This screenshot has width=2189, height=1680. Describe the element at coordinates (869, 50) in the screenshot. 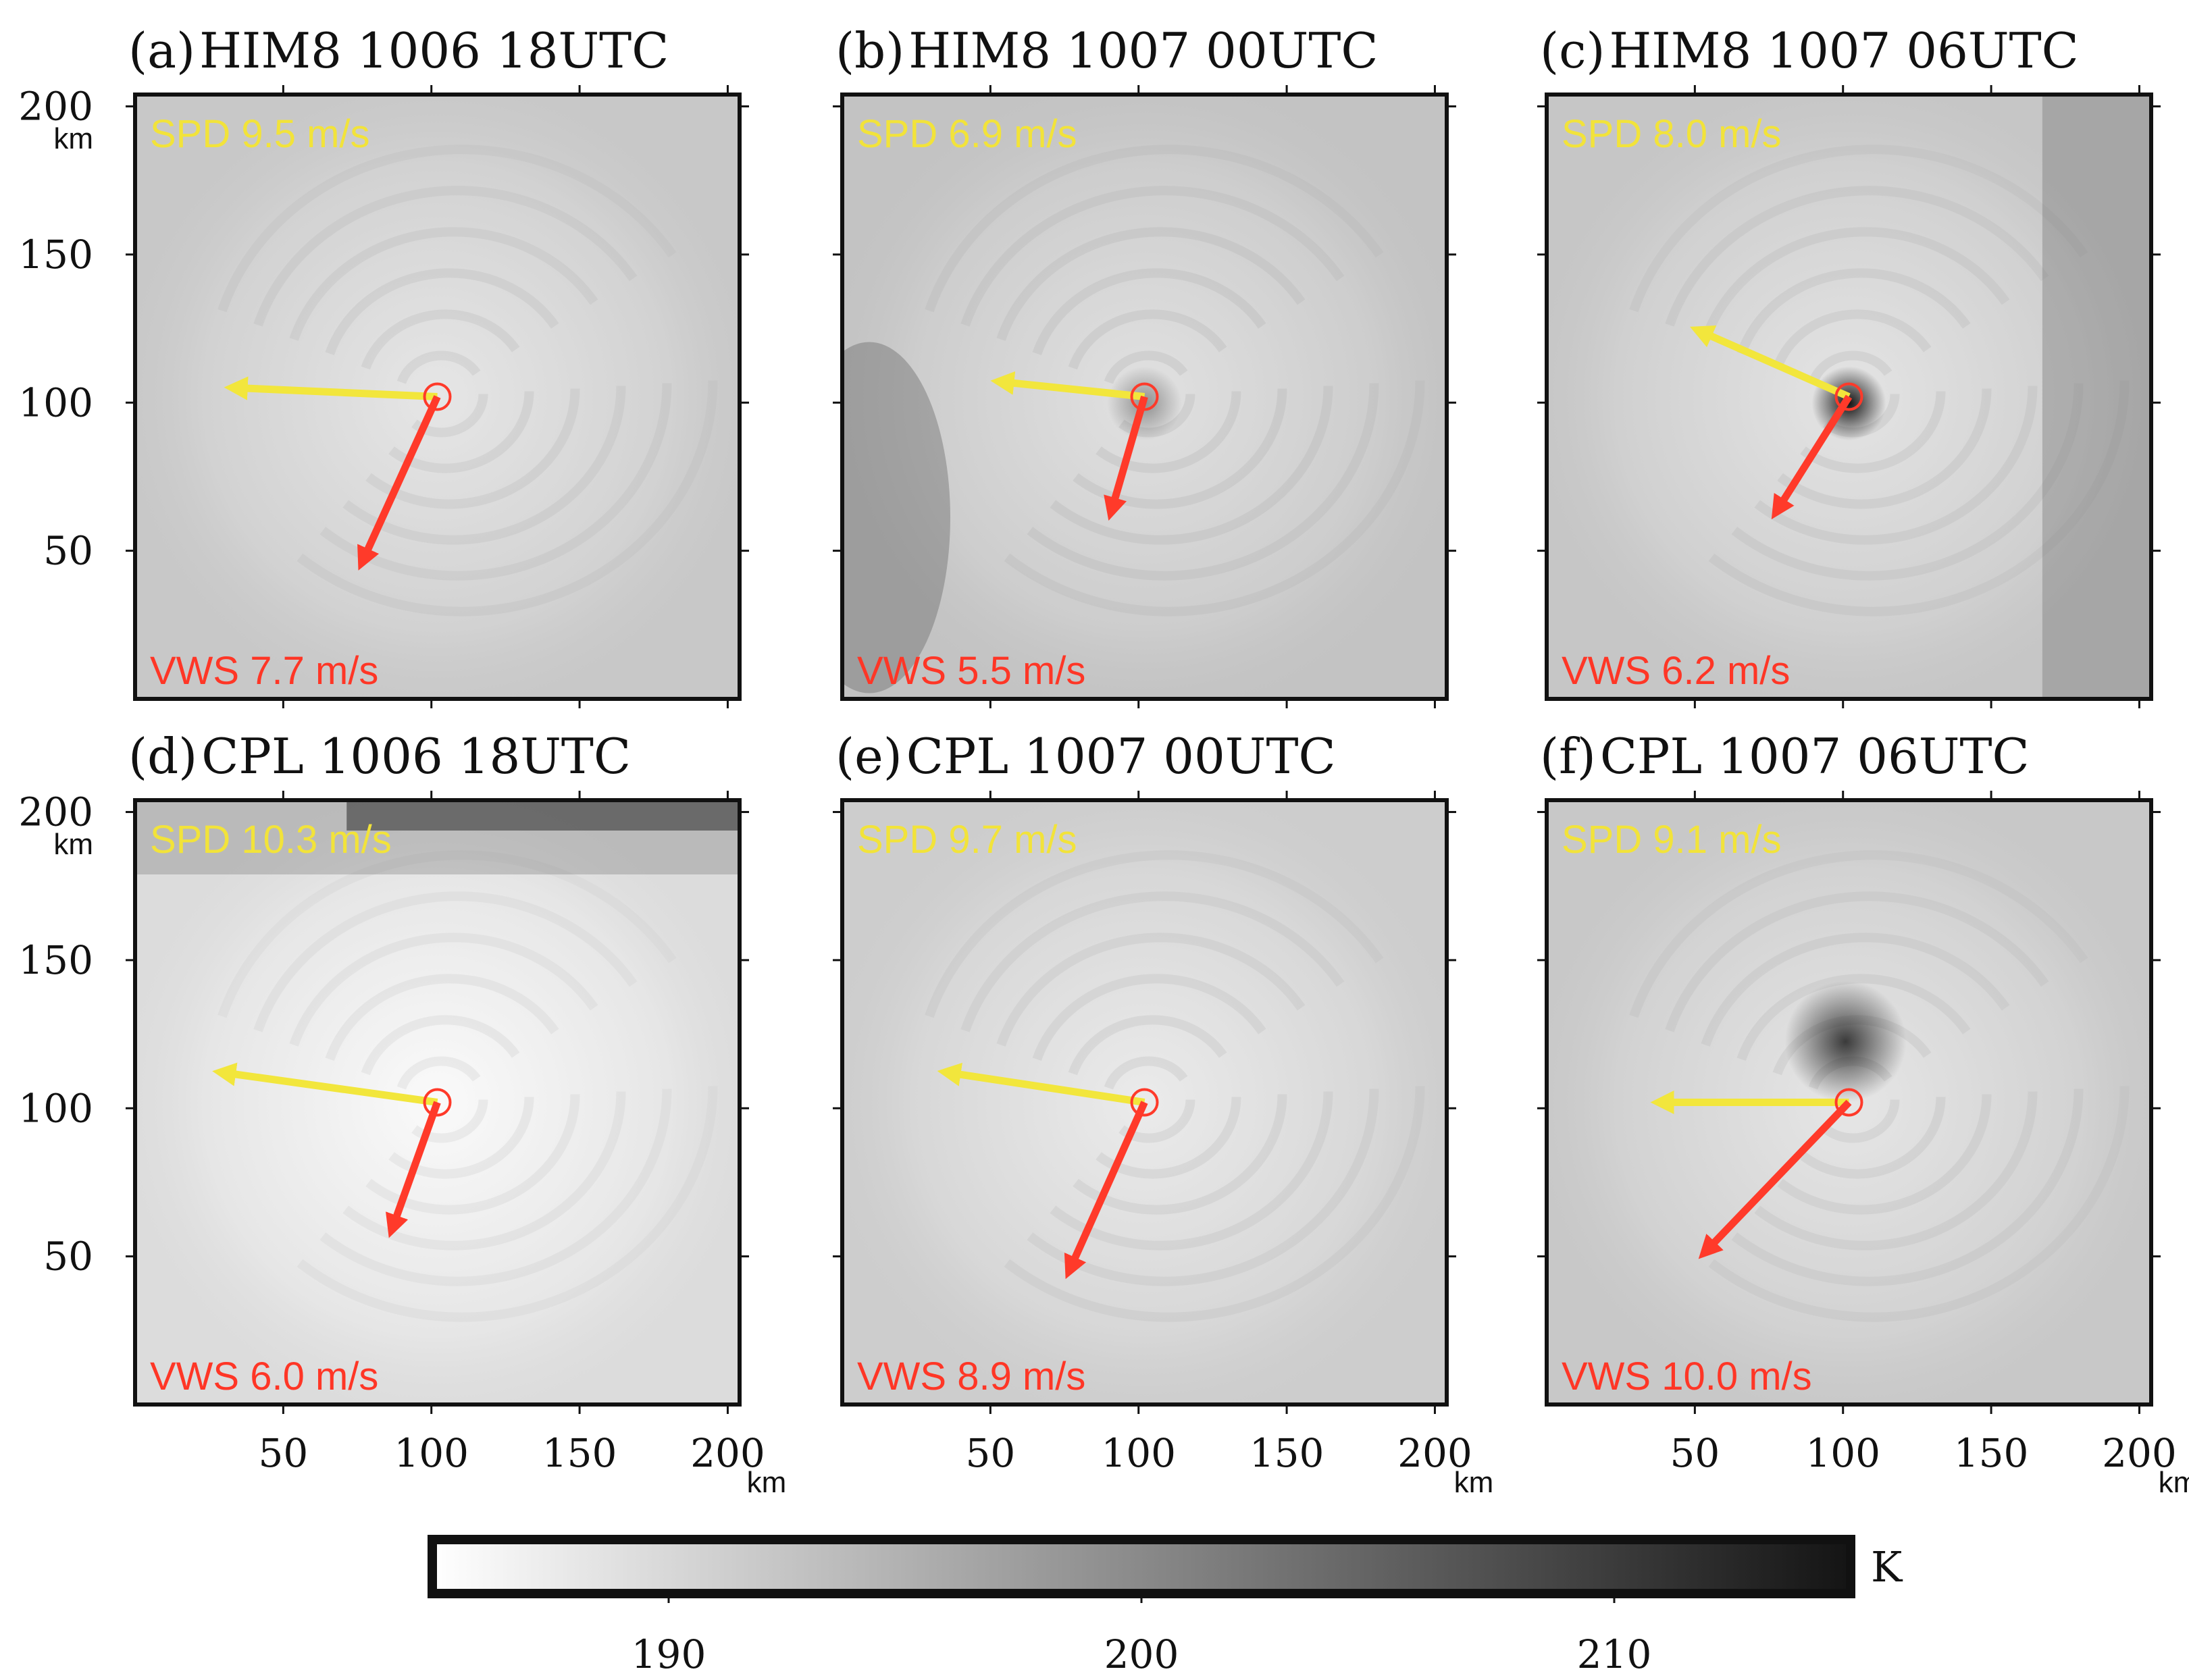

I see `panel-label: (b)` at that location.